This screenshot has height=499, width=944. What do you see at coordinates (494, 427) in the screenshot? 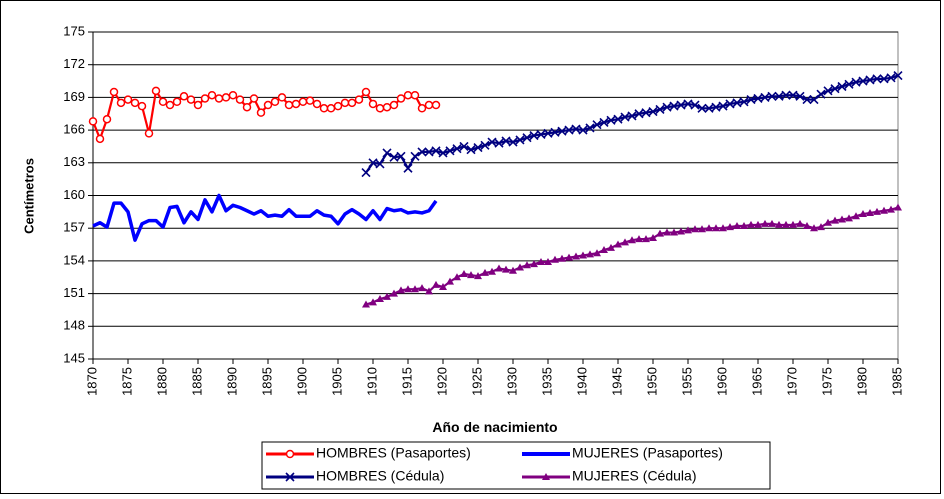
I see `x-axis-title: Año de nacimiento` at bounding box center [494, 427].